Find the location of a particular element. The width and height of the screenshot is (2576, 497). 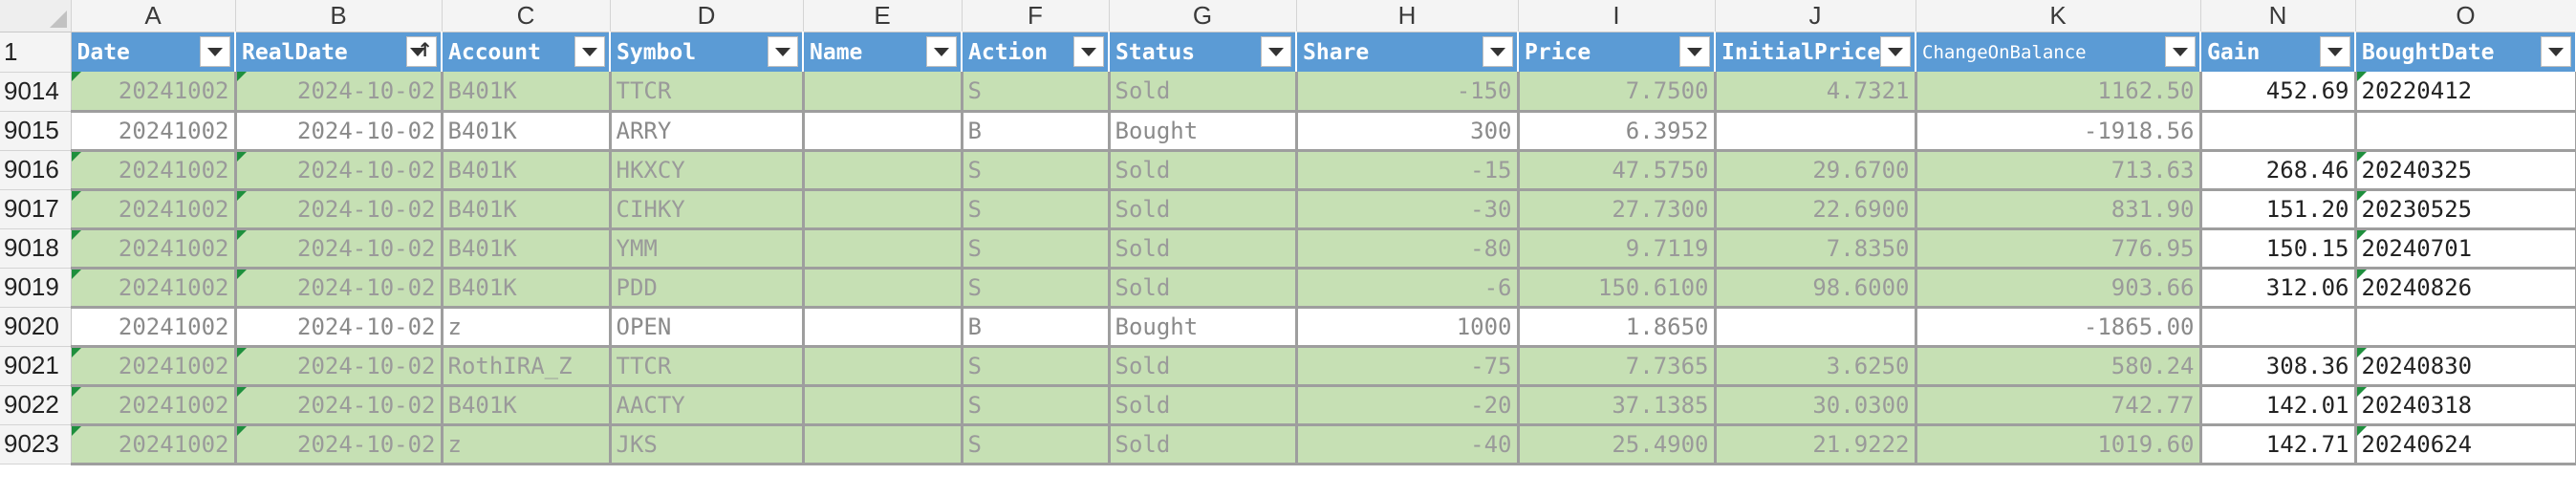

column-header-o: O is located at coordinates (2465, 16).